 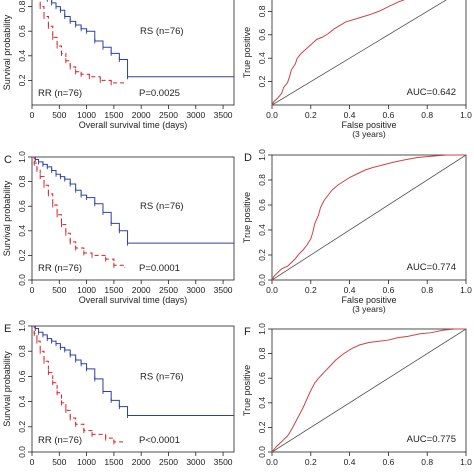 What do you see at coordinates (60, 268) in the screenshot?
I see `km-mid-rr-label: RR (n=76)` at bounding box center [60, 268].